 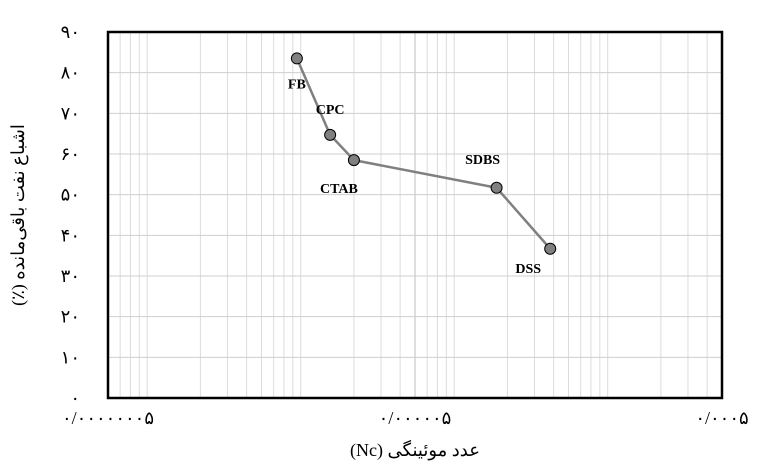 What do you see at coordinates (496, 187) in the screenshot?
I see `data-point-sdbs` at bounding box center [496, 187].